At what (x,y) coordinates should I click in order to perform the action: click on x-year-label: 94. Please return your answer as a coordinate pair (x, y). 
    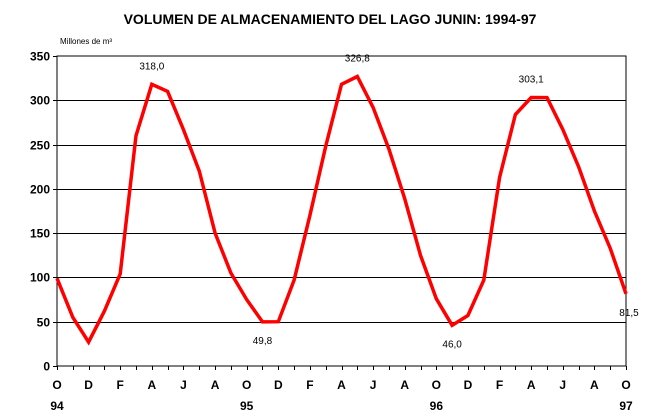
    Looking at the image, I should click on (57, 406).